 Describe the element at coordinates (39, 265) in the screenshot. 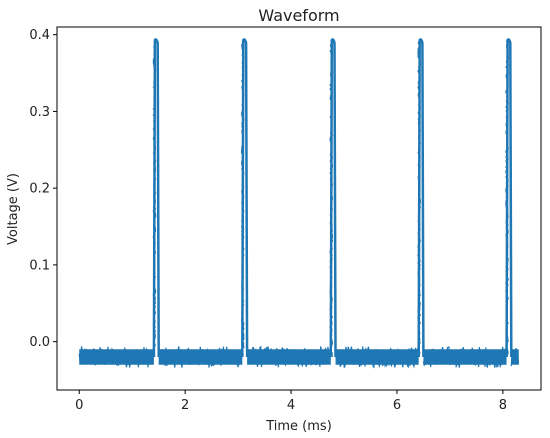

I see `y-tick-label: 0.1` at that location.